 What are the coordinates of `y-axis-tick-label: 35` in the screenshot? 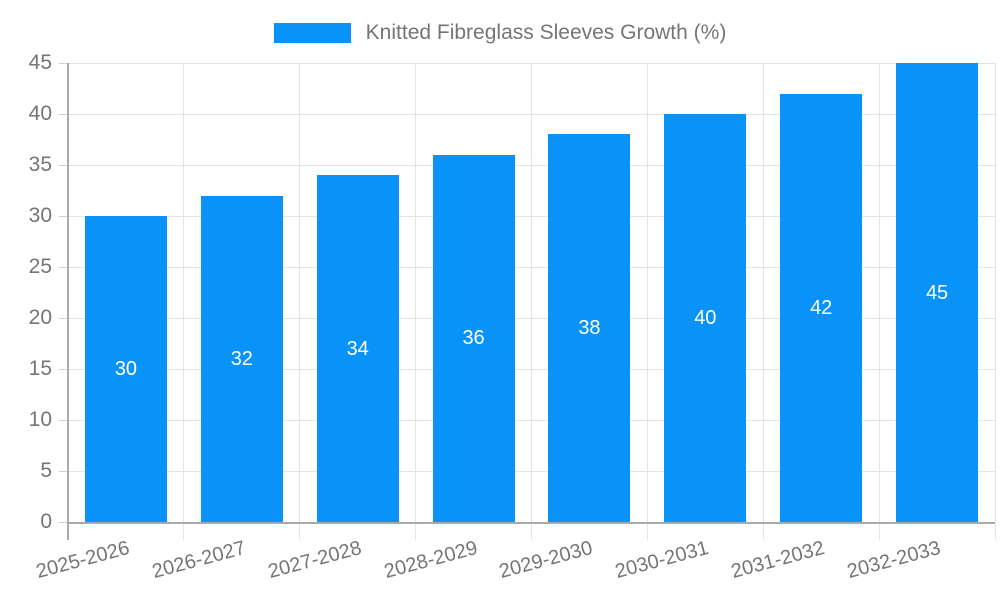 It's located at (40, 164).